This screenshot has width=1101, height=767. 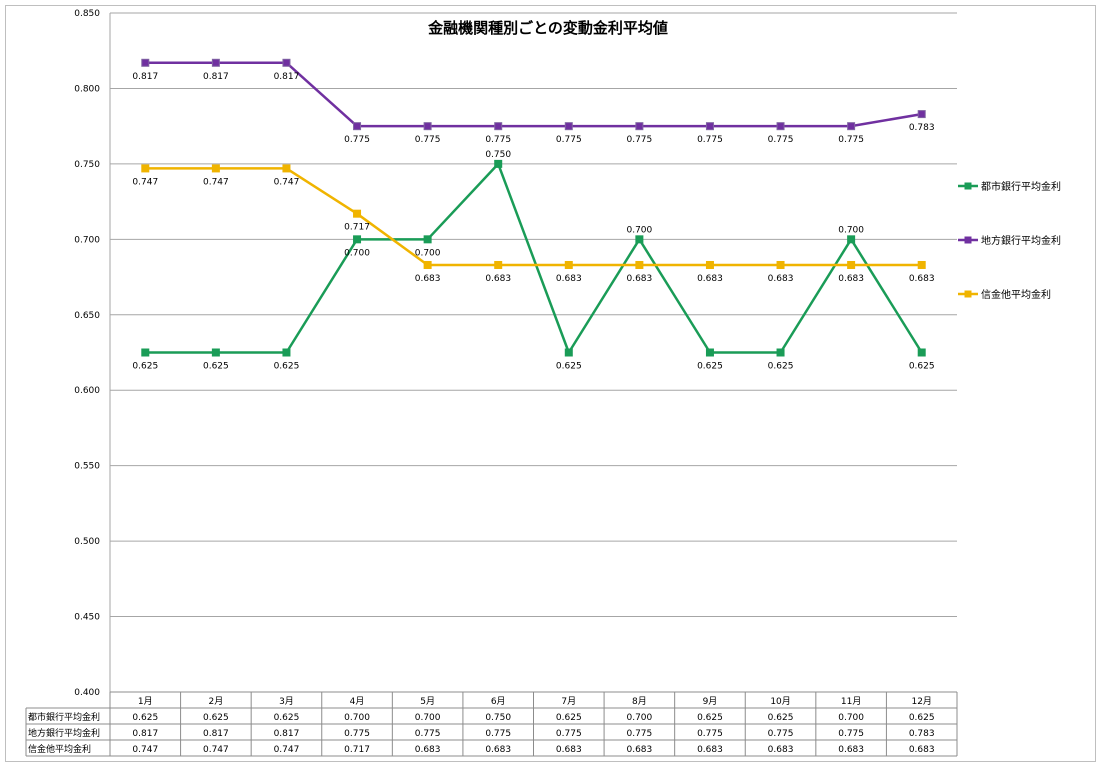 What do you see at coordinates (216, 701) in the screenshot?
I see `x-tick-label: 2月` at bounding box center [216, 701].